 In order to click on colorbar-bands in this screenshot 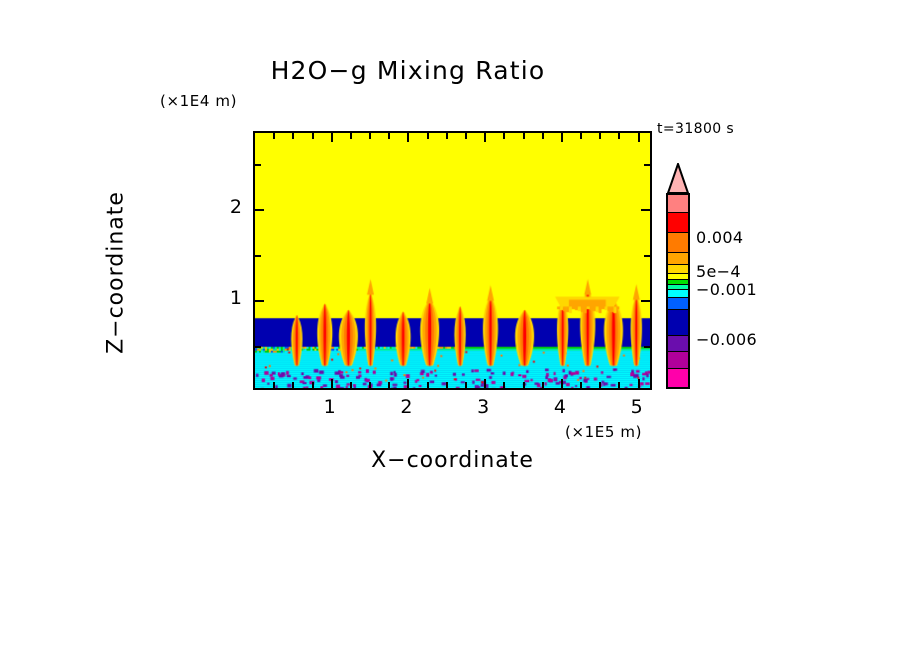, I will do `click(678, 291)`.